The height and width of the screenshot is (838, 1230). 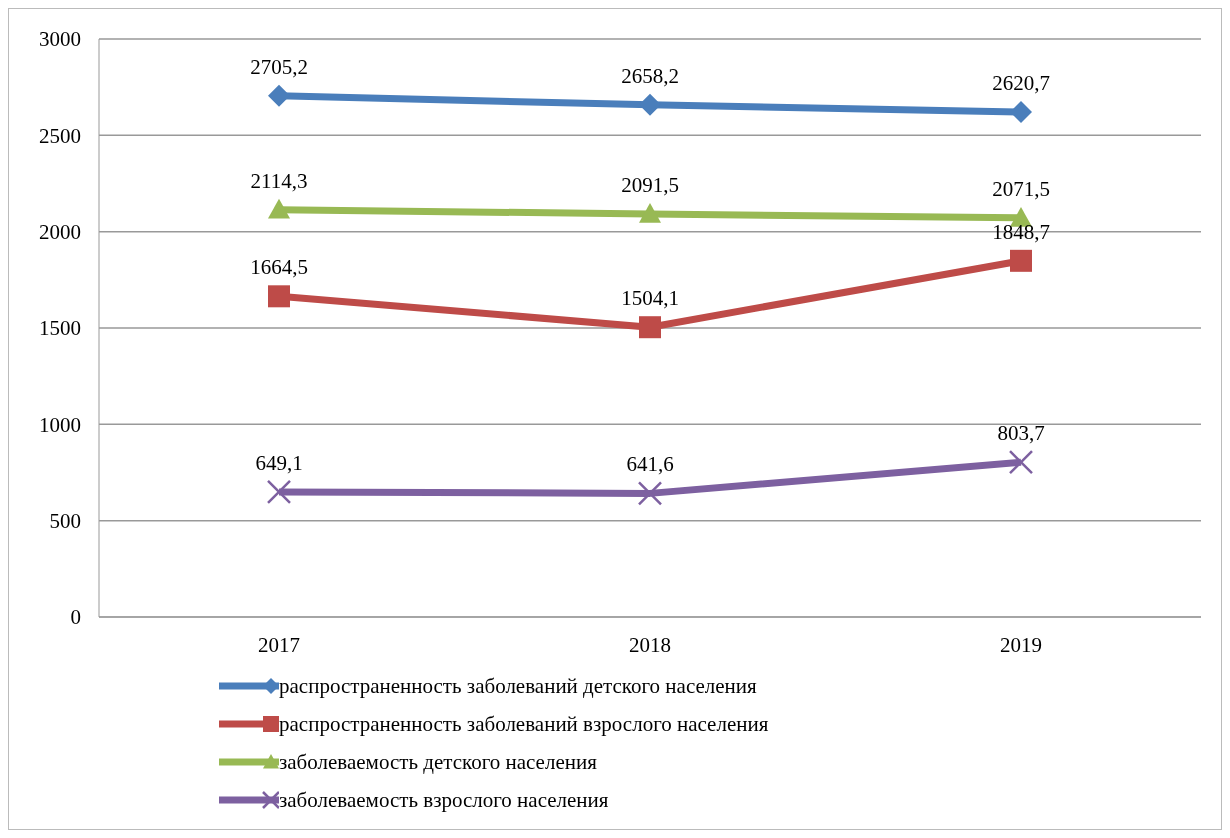 What do you see at coordinates (1021, 644) in the screenshot?
I see `x-tick-label: 2019` at bounding box center [1021, 644].